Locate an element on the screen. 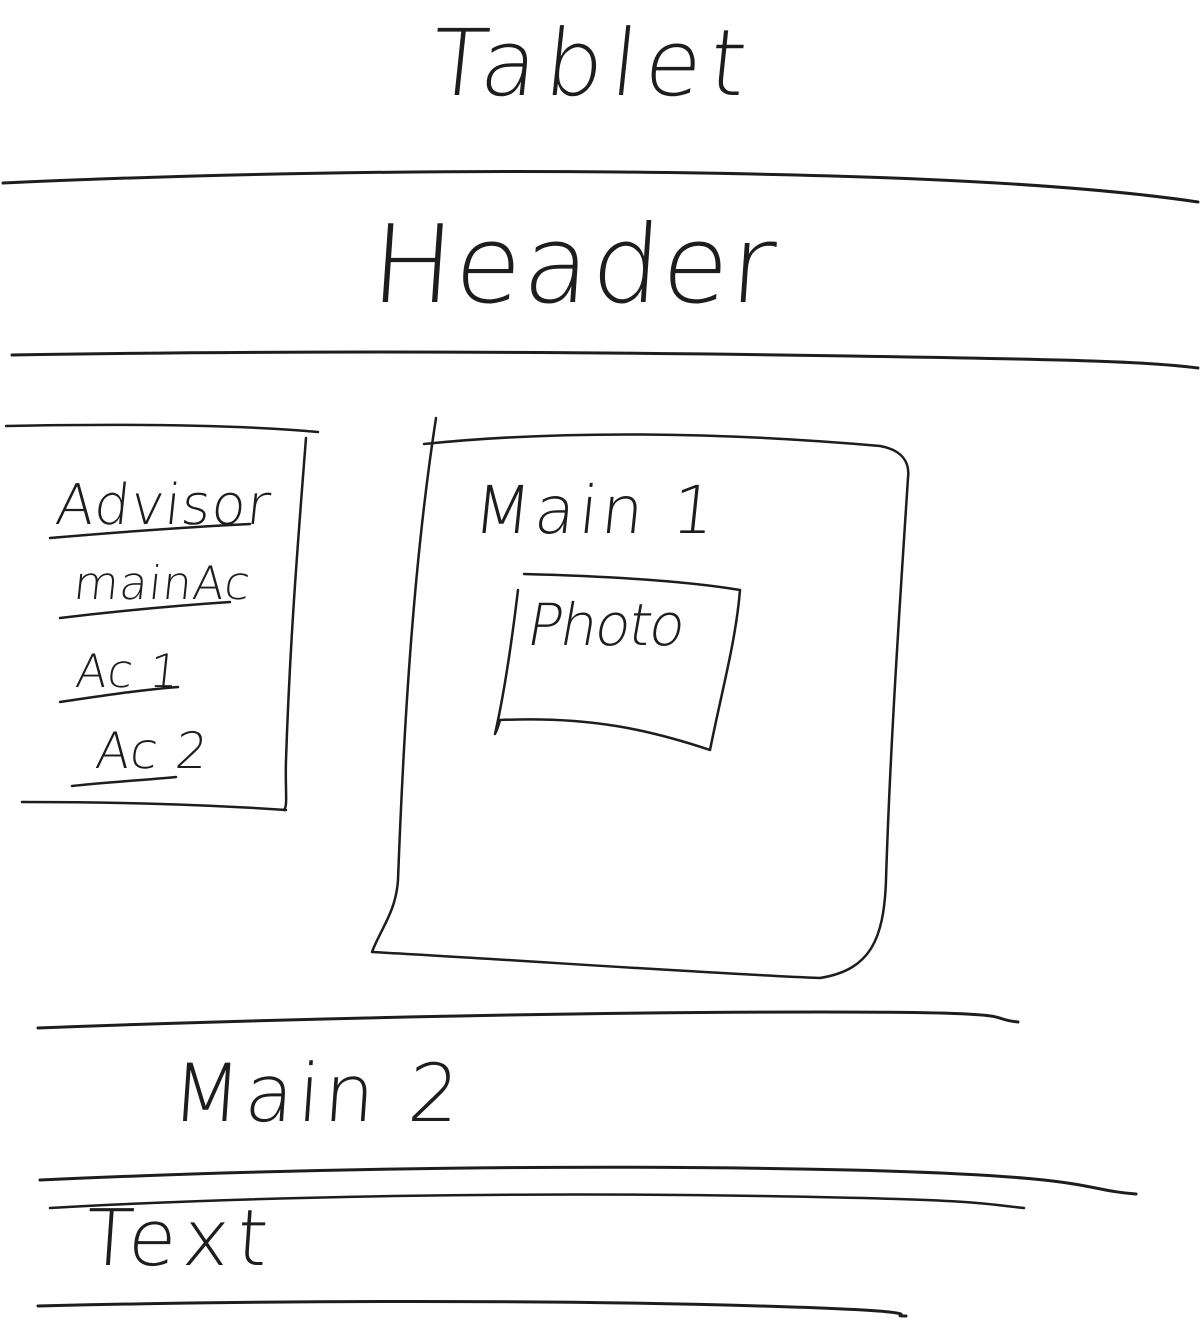  text-top-divider is located at coordinates (537, 1201).